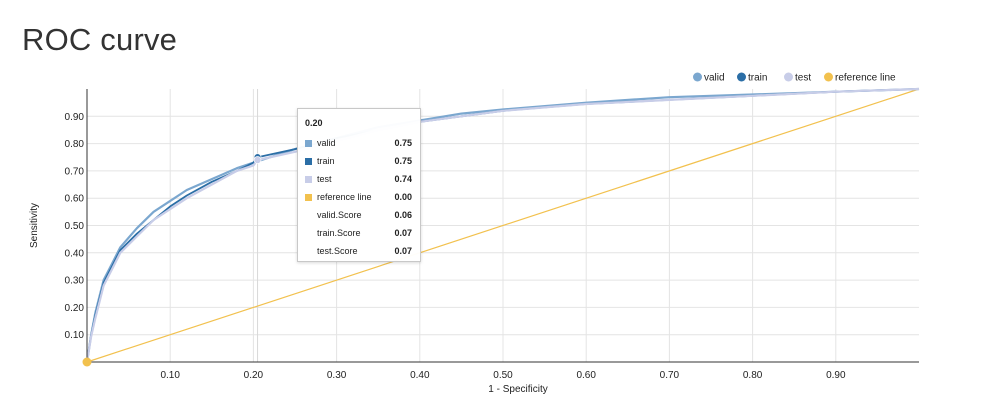 The width and height of the screenshot is (993, 413). I want to click on x-axis-title: 1 - Specificity, so click(517, 389).